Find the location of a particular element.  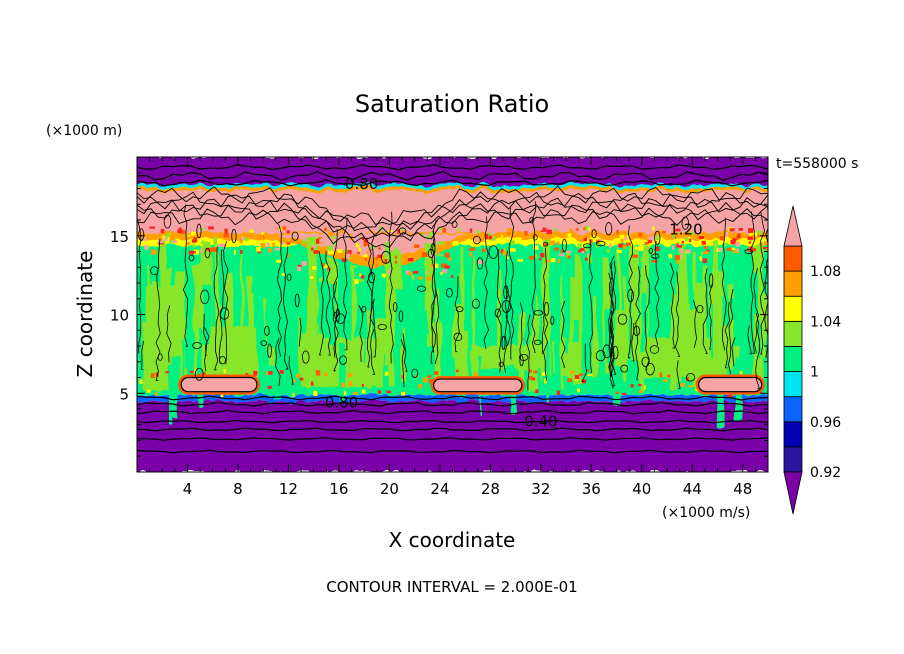

y-tick-label: 5 is located at coordinates (124, 394).